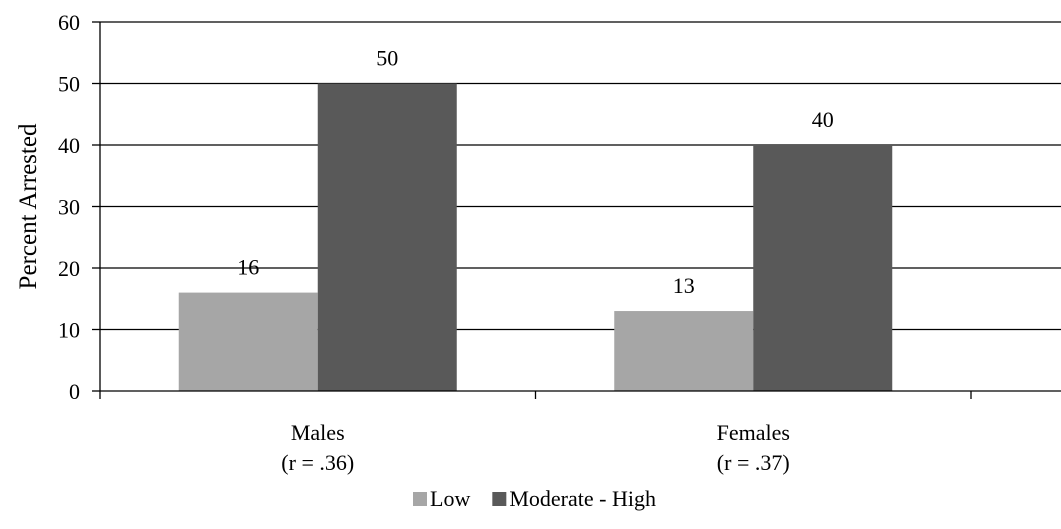 The height and width of the screenshot is (529, 1061). Describe the element at coordinates (753, 432) in the screenshot. I see `category-label: Females` at that location.